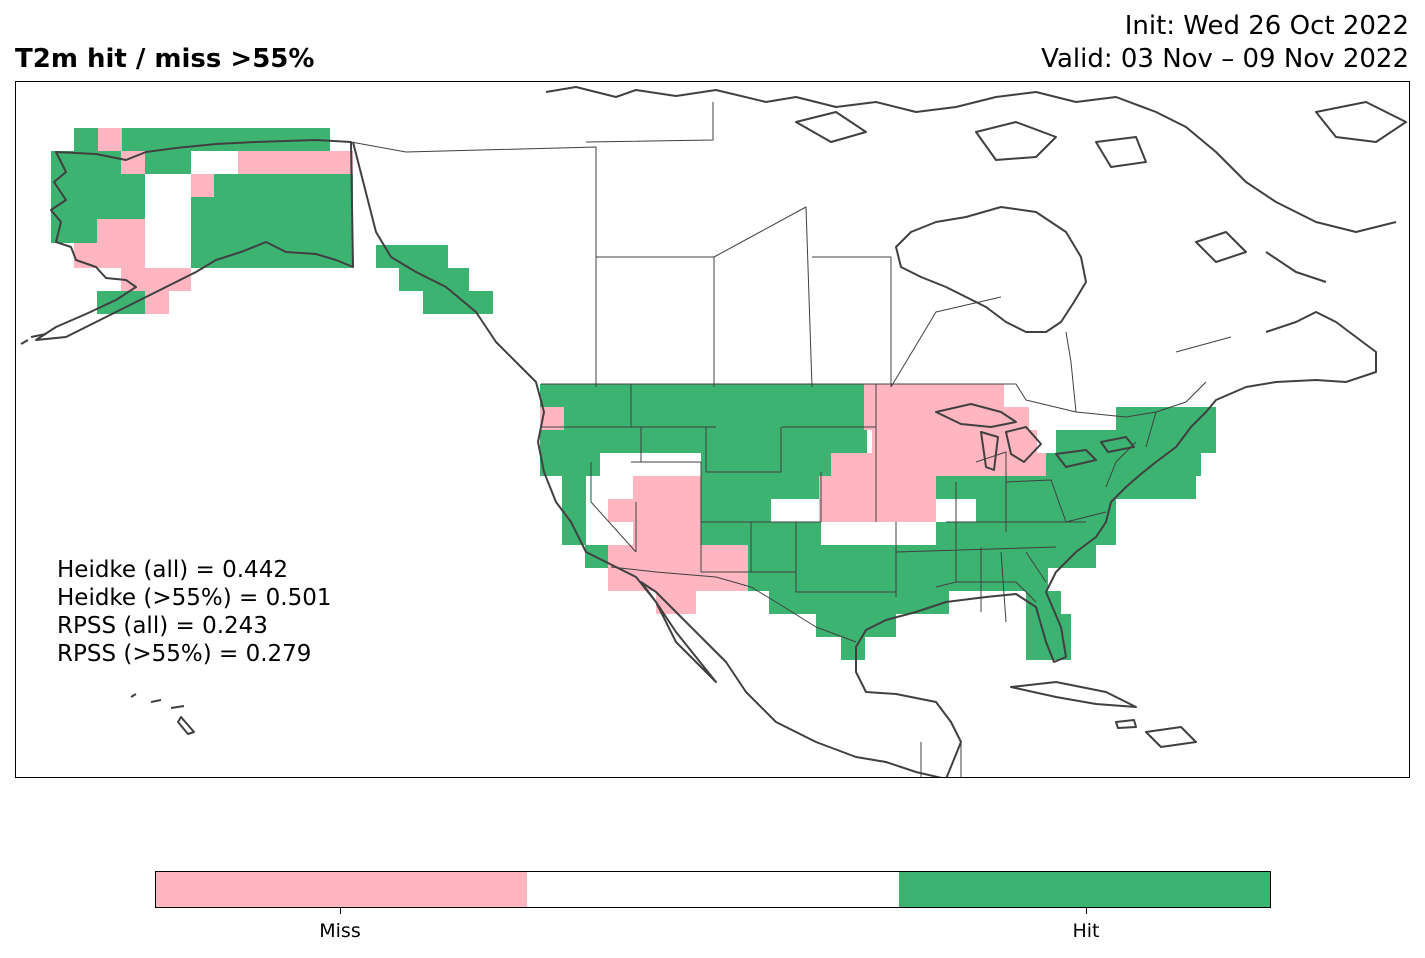 The image size is (1425, 958). What do you see at coordinates (162, 626) in the screenshot?
I see `rpss-all: RPSS (all) = 0.243` at bounding box center [162, 626].